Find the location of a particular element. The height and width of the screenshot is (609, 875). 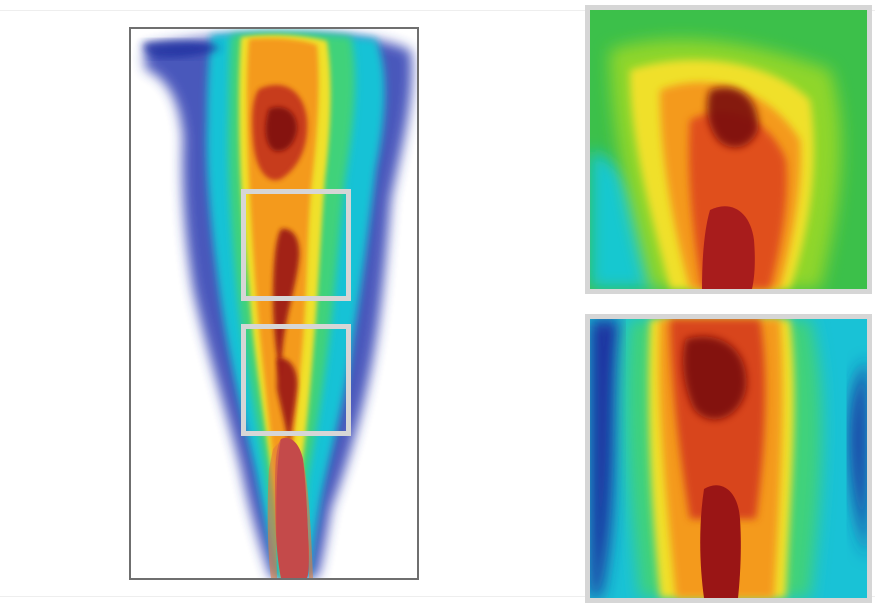

zoom-upper-image is located at coordinates (728, 149).